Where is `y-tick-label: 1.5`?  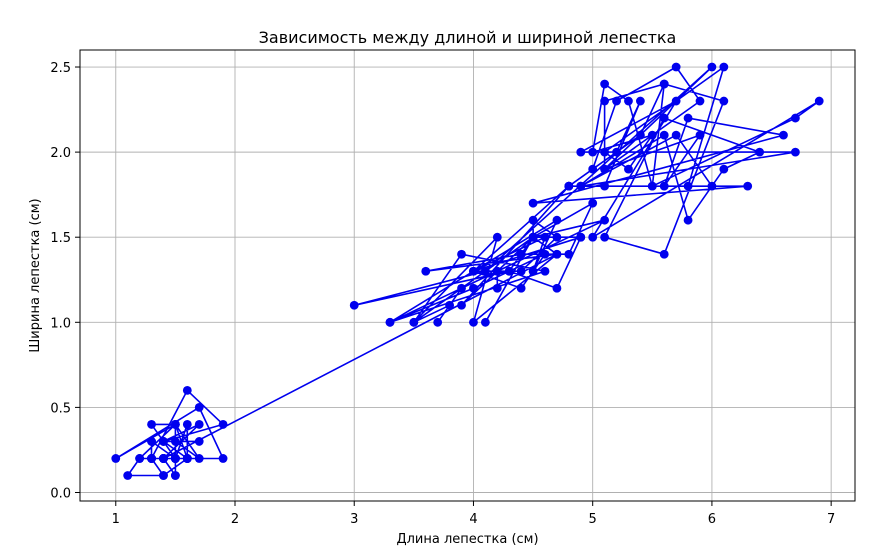
y-tick-label: 1.5 is located at coordinates (60, 238).